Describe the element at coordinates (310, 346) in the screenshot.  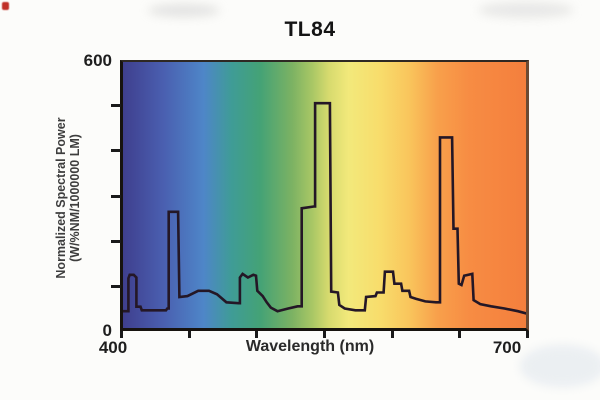
I see `x-axis-title: Wavelength (nm)` at that location.